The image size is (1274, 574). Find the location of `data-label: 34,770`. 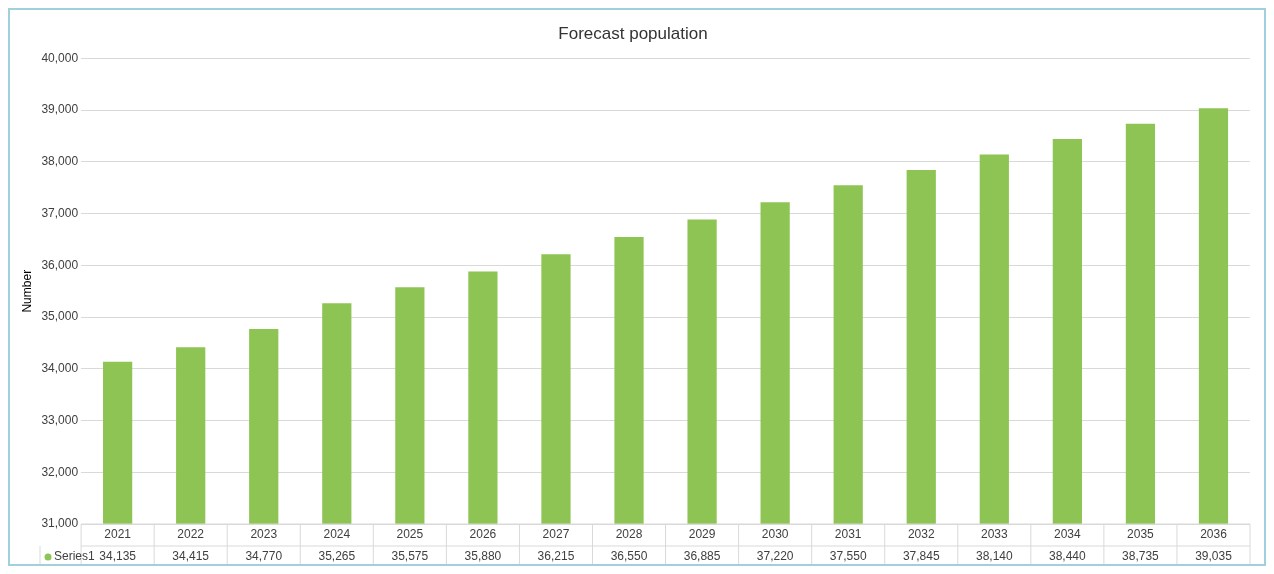

data-label: 34,770 is located at coordinates (264, 556).